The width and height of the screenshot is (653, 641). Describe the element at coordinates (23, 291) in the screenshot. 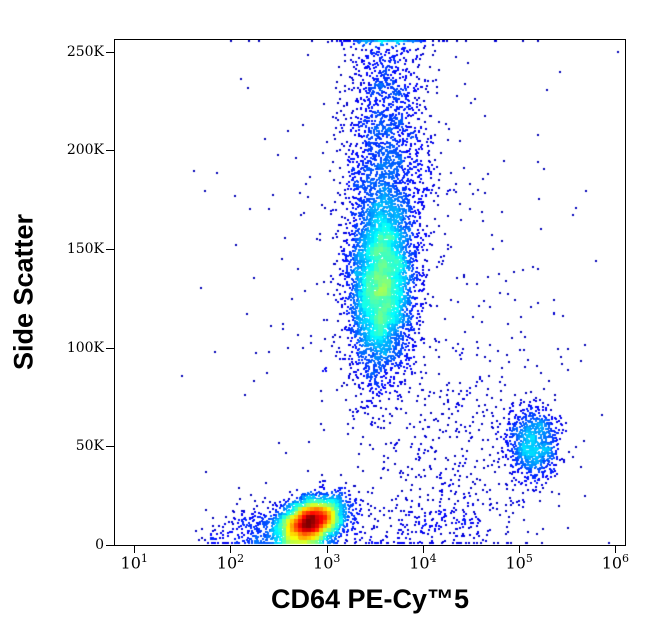

I see `y-axis-label: Side Scatter` at that location.